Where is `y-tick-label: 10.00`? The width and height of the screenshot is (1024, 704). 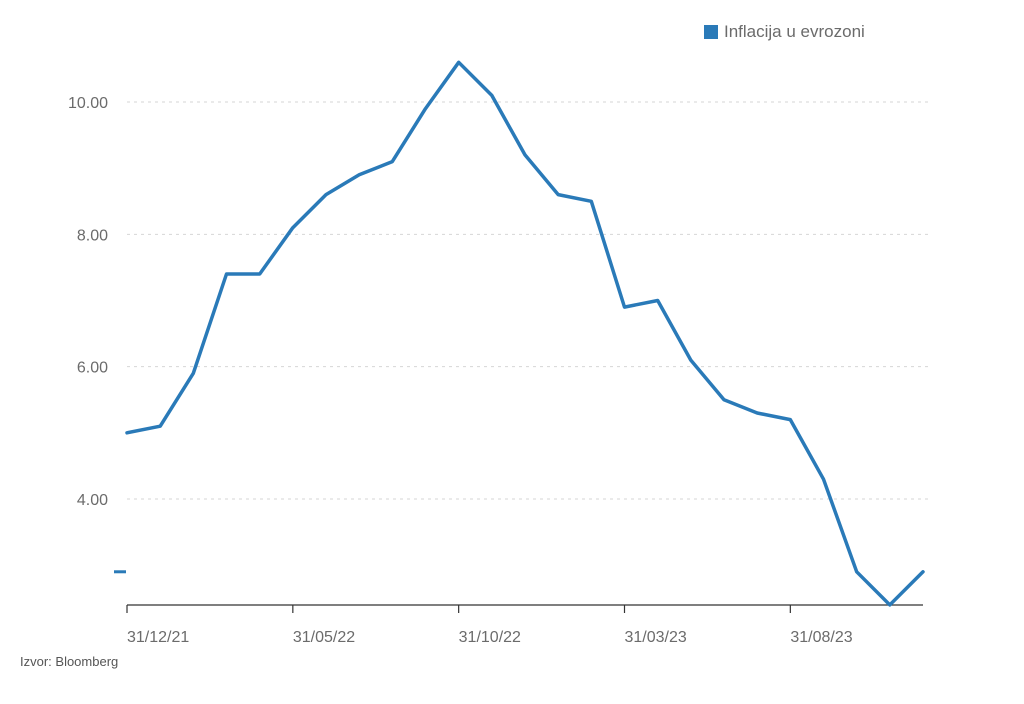 y-tick-label: 10.00 is located at coordinates (88, 103).